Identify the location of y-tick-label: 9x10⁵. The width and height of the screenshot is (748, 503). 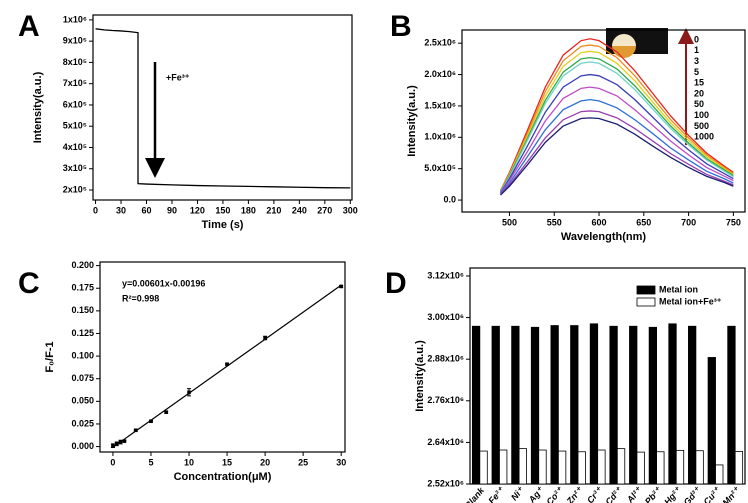
(75, 41).